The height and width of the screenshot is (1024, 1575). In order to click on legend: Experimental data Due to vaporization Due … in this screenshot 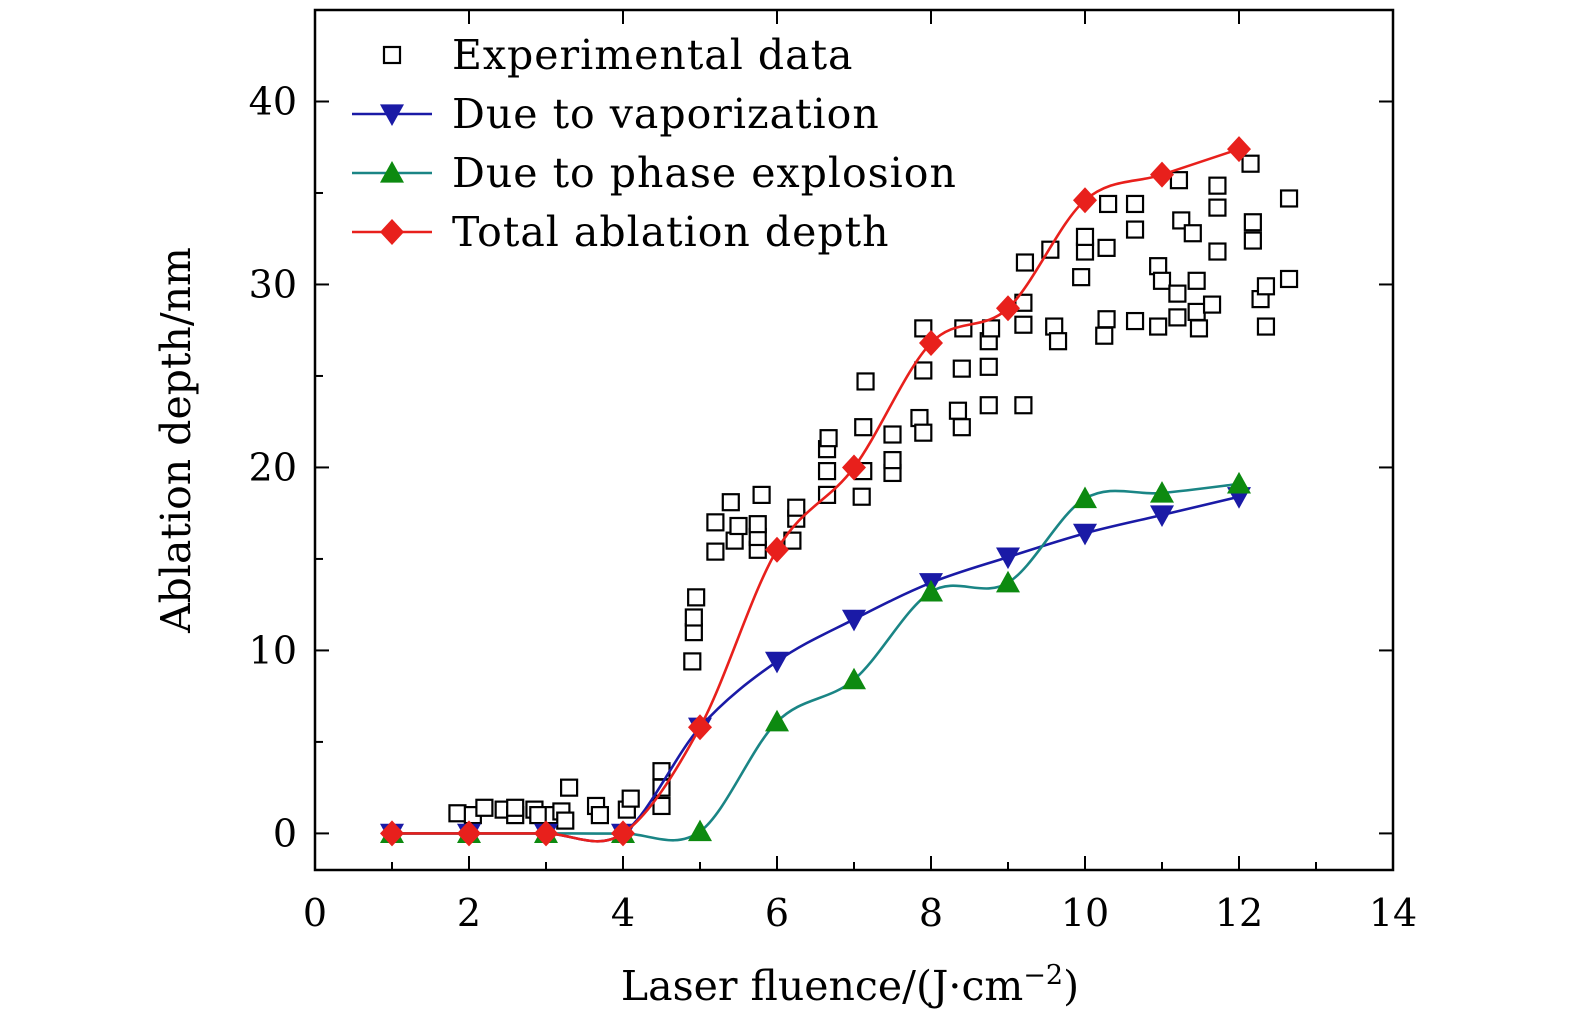, I will do `click(654, 143)`.